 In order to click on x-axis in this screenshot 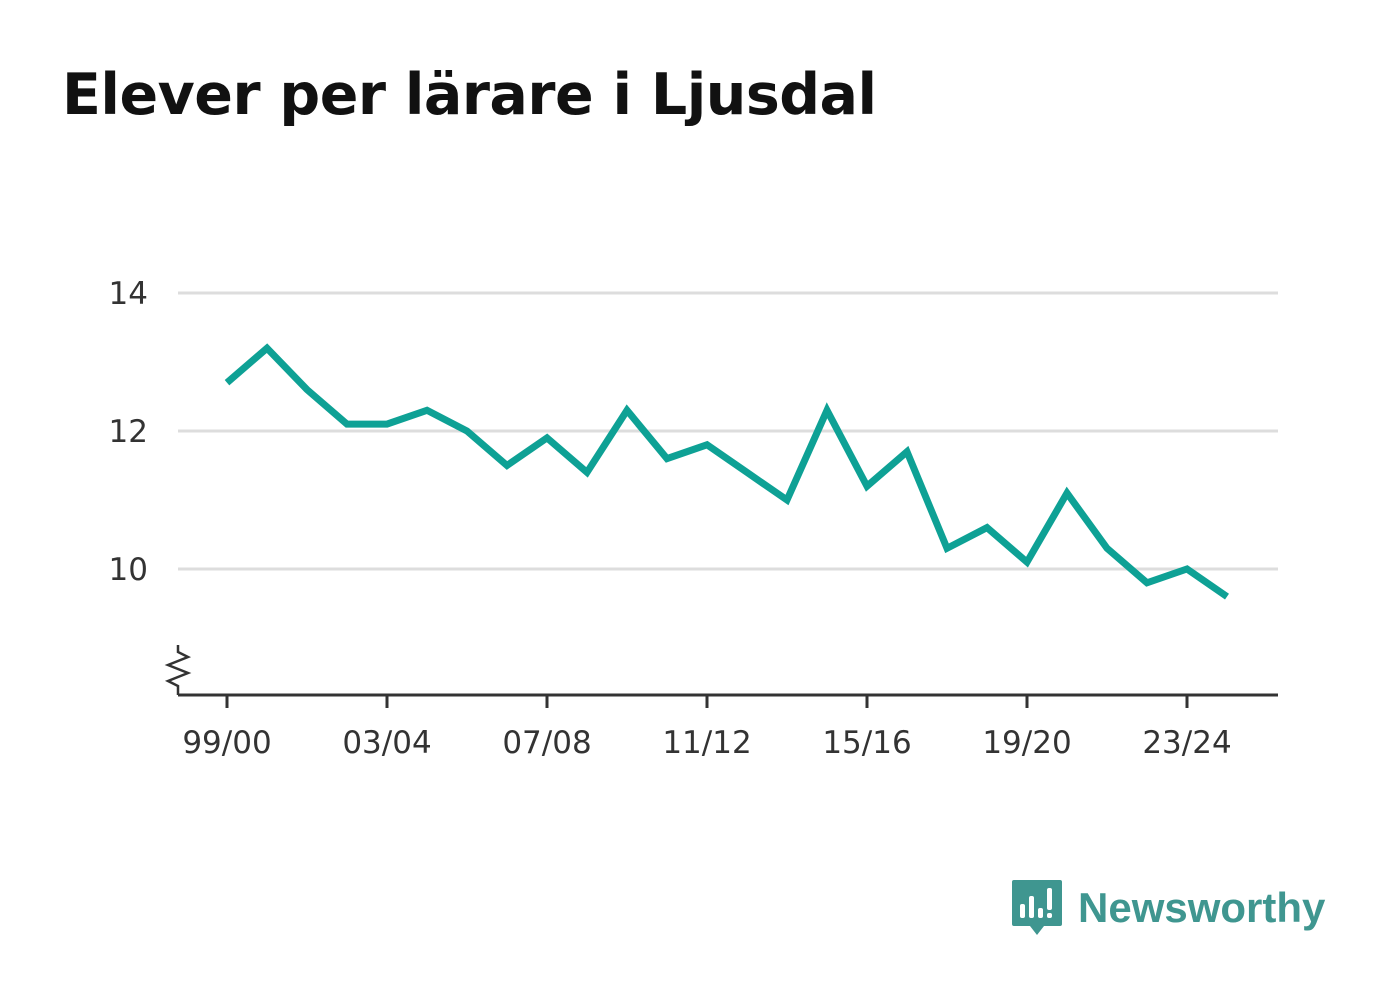, I will do `click(721, 676)`.